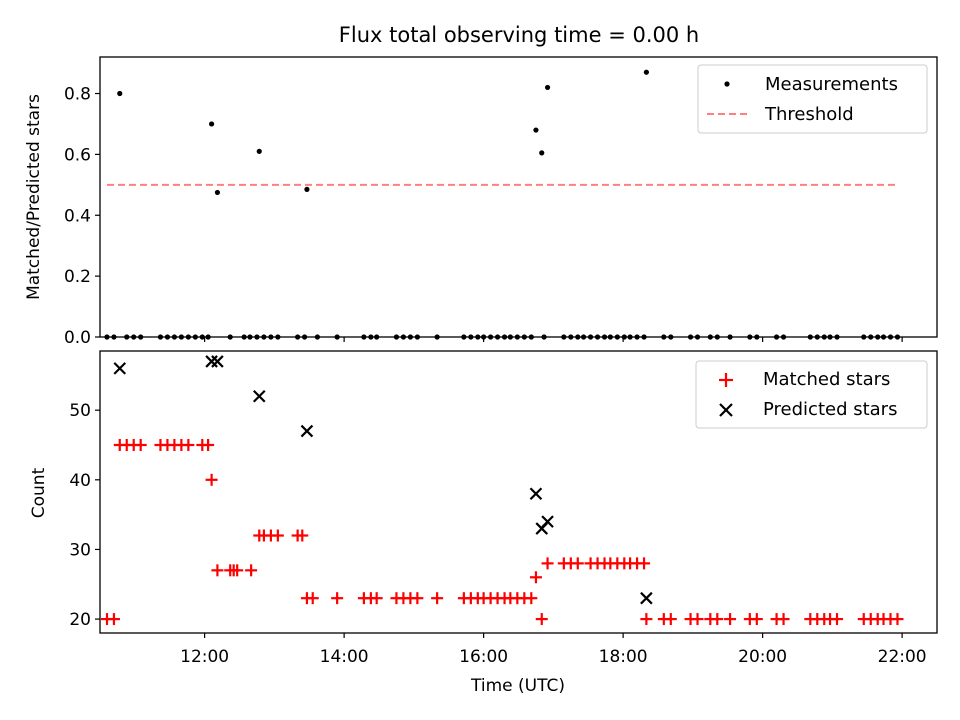  I want to click on bottom-y-ticks: 20 30 40 50, so click(84, 515).